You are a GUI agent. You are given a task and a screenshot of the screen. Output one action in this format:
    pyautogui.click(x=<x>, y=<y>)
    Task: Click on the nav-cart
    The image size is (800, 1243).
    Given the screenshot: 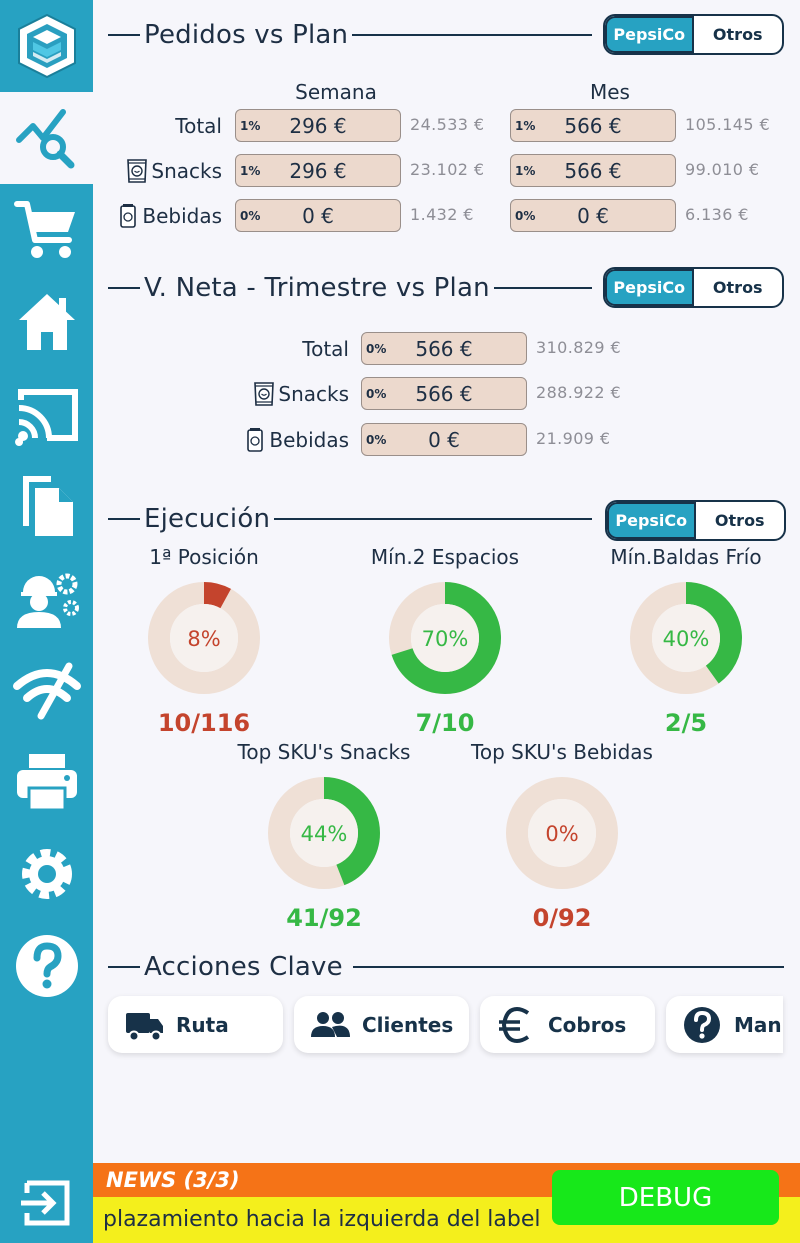 What is the action you would take?
    pyautogui.click(x=46, y=230)
    